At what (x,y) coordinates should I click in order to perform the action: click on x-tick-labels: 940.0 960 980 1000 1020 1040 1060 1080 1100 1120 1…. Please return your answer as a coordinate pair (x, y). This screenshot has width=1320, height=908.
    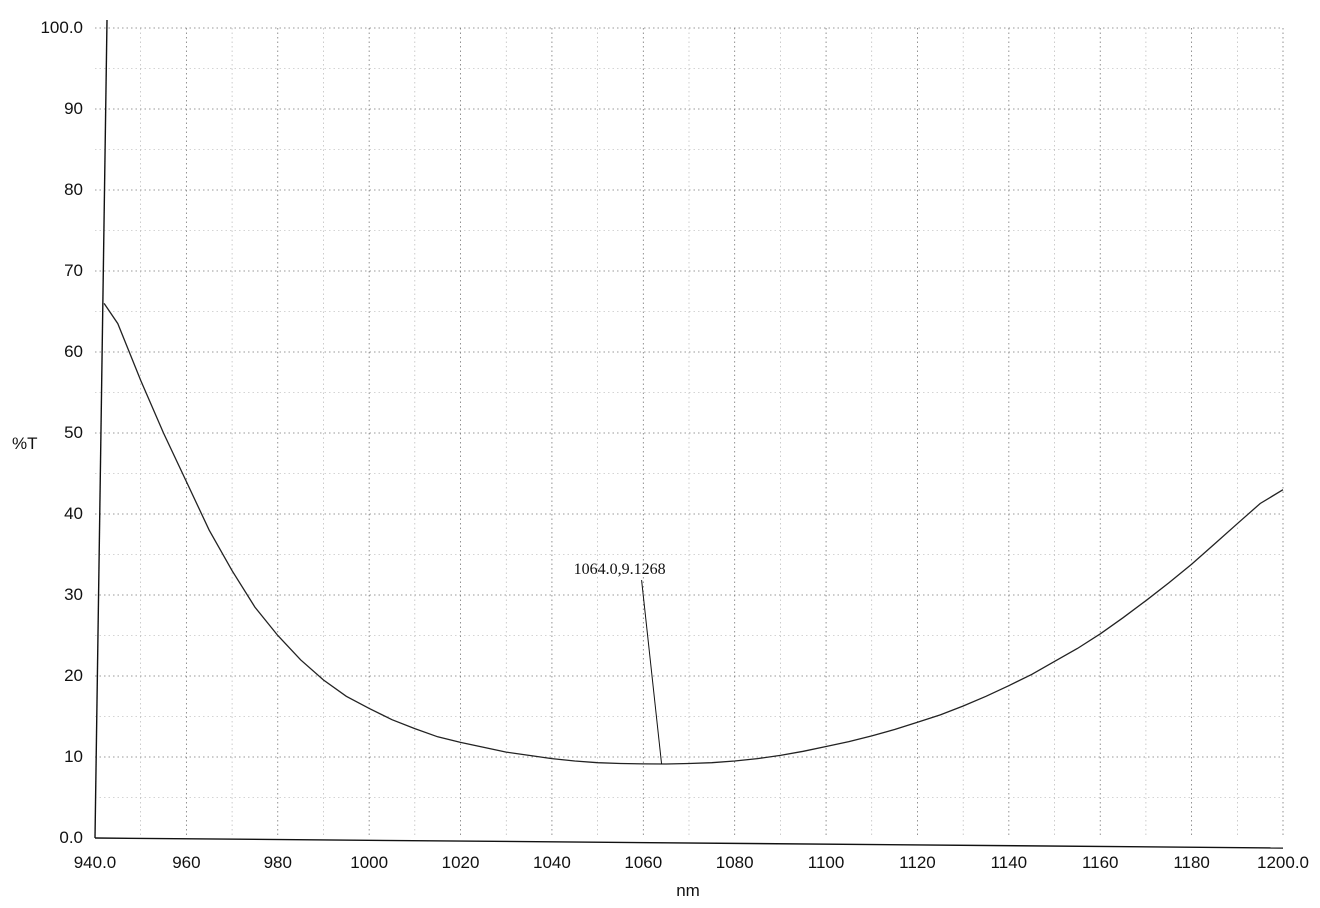
    Looking at the image, I should click on (691, 862).